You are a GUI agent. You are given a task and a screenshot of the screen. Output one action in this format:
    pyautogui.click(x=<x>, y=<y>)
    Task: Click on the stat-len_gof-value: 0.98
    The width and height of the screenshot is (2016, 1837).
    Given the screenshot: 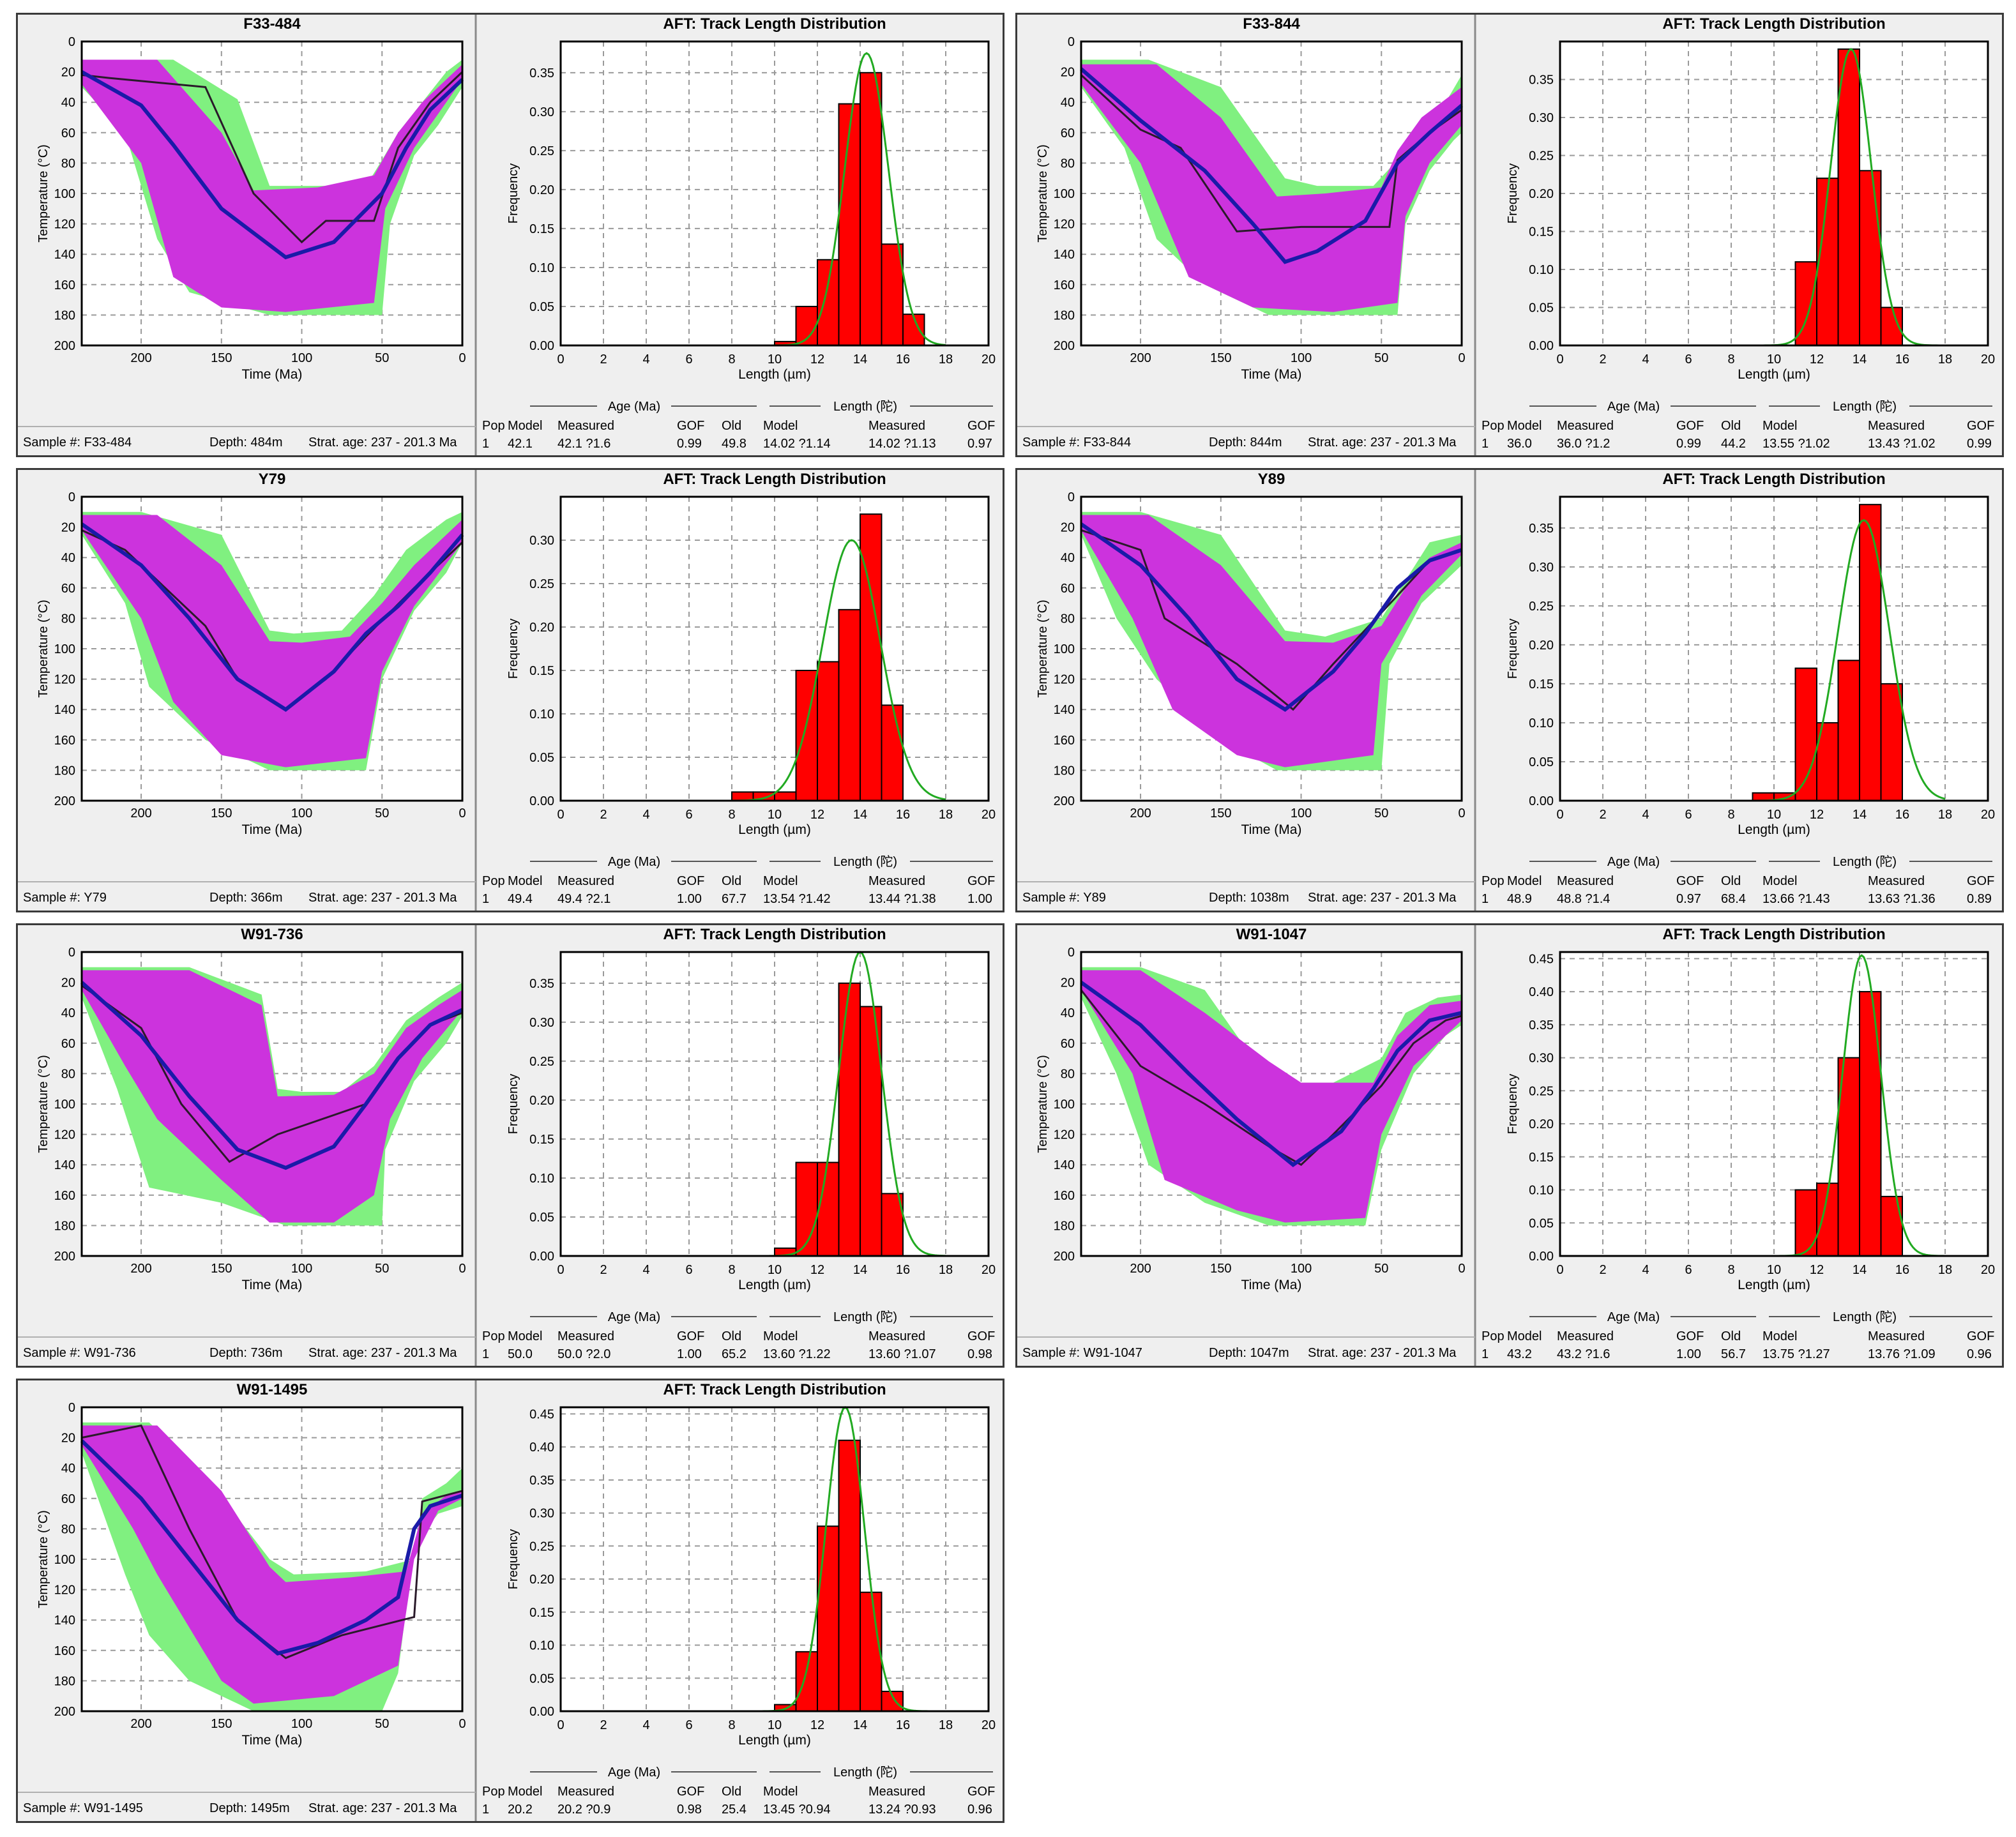 What is the action you would take?
    pyautogui.click(x=979, y=1354)
    